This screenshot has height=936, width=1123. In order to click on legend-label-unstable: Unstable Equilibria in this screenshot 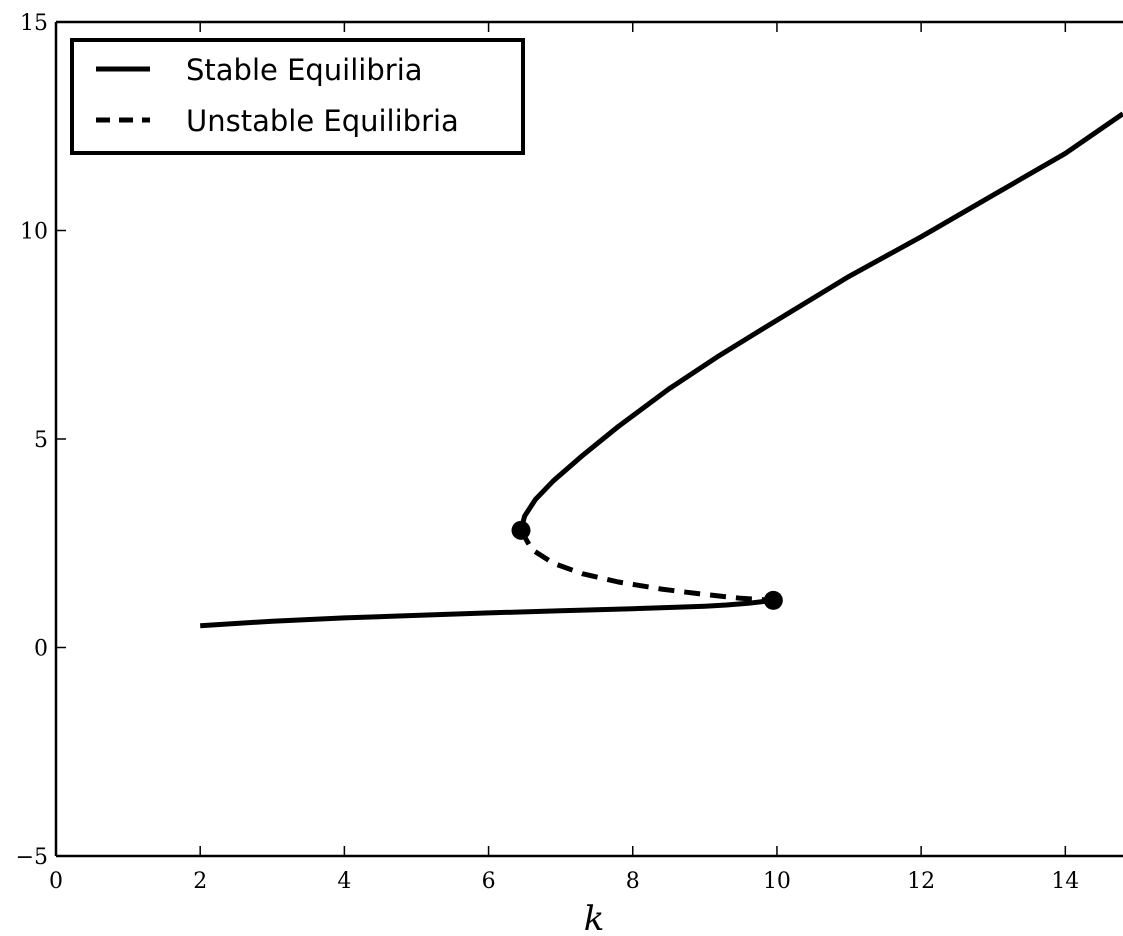, I will do `click(322, 121)`.